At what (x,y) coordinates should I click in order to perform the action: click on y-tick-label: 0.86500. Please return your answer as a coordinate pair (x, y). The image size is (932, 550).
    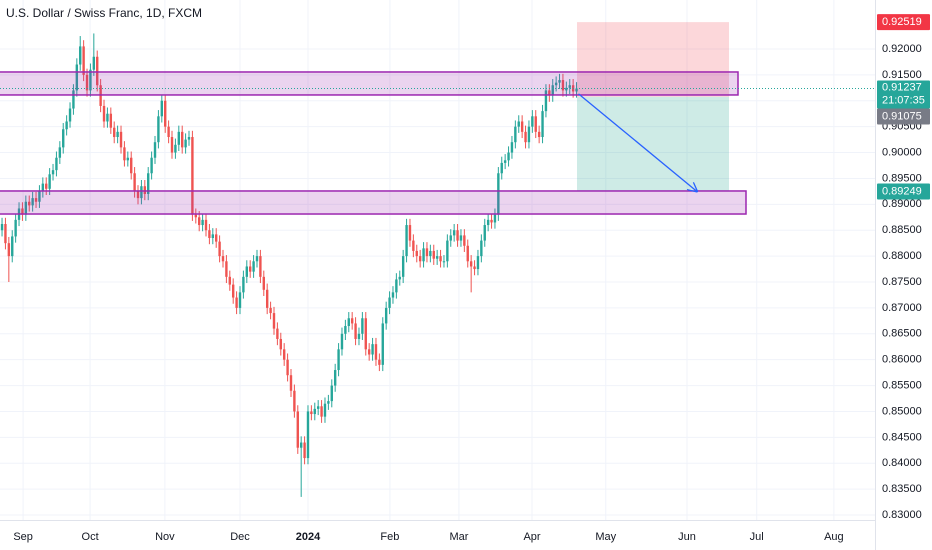
    Looking at the image, I should click on (902, 334).